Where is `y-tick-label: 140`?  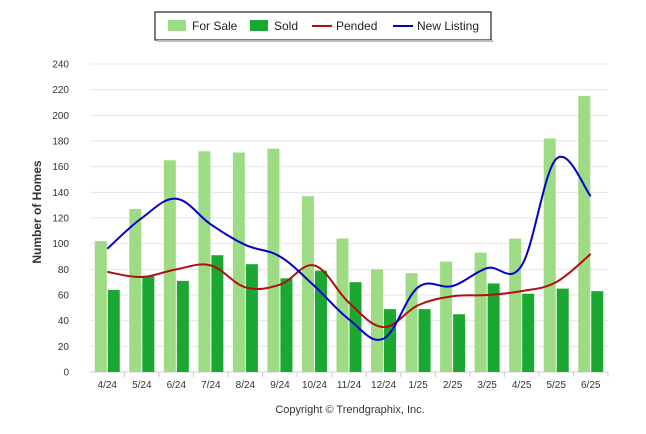 y-tick-label: 140 is located at coordinates (60, 193).